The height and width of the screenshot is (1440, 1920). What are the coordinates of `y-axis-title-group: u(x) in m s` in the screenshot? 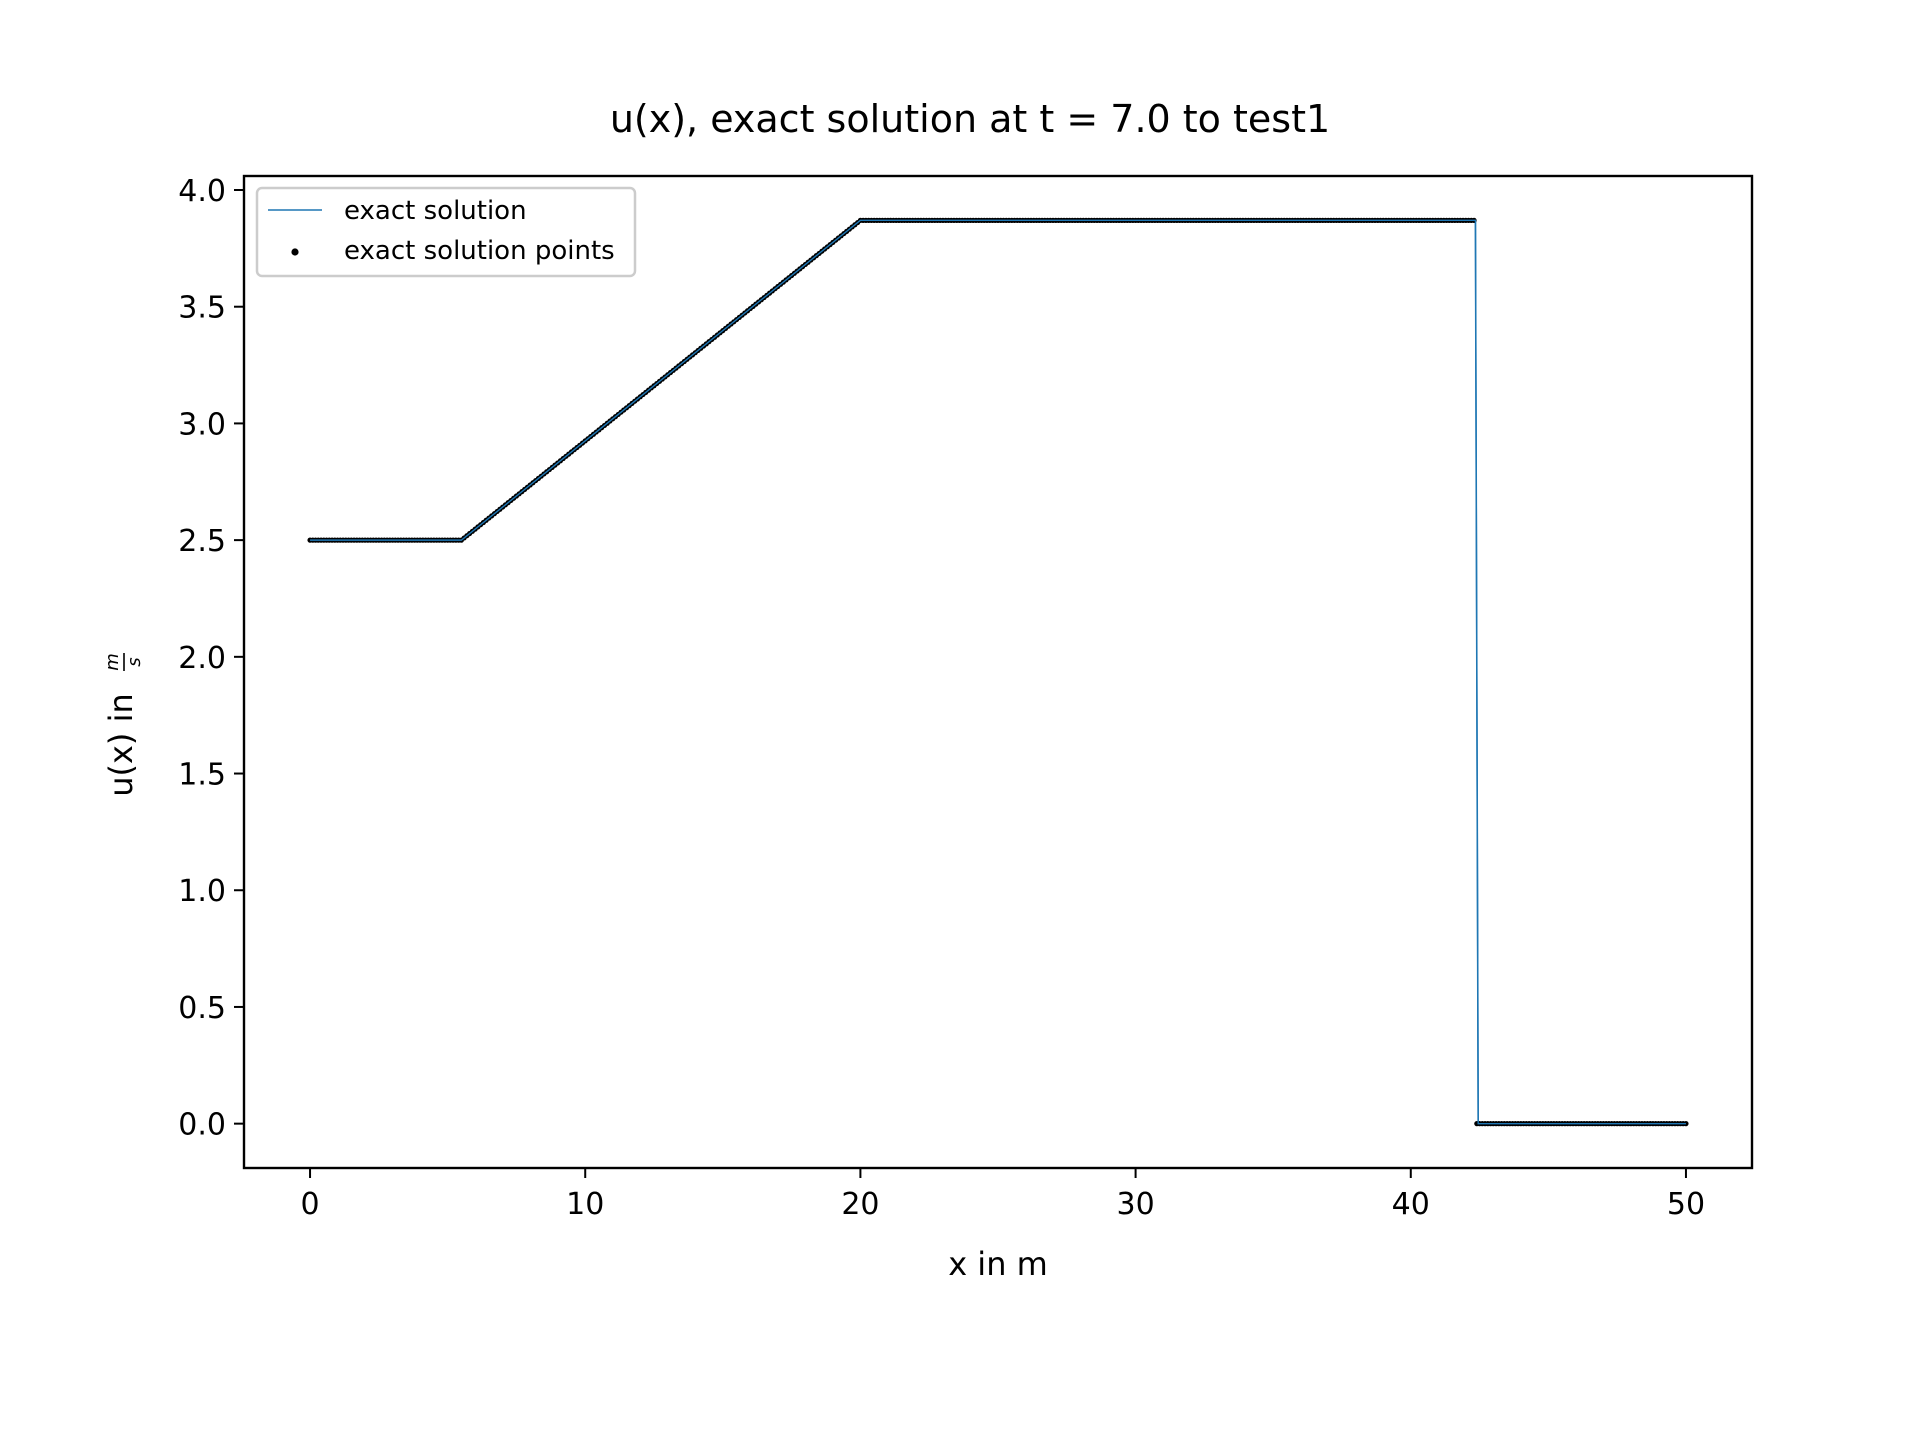 It's located at (123, 725).